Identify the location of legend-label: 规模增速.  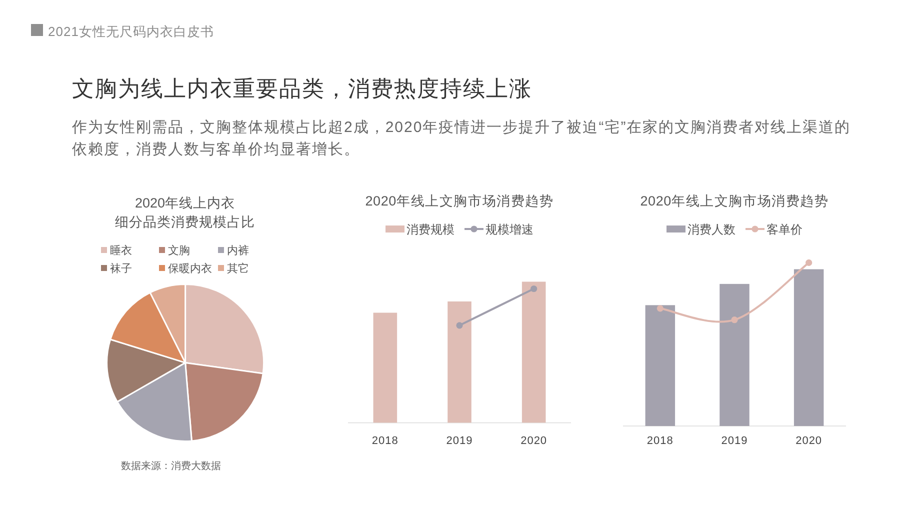
(510, 229).